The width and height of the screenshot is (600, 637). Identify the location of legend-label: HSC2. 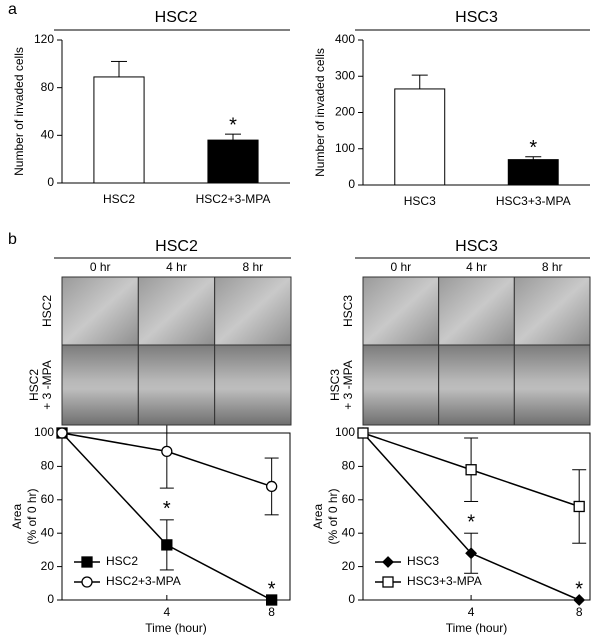
(122, 561).